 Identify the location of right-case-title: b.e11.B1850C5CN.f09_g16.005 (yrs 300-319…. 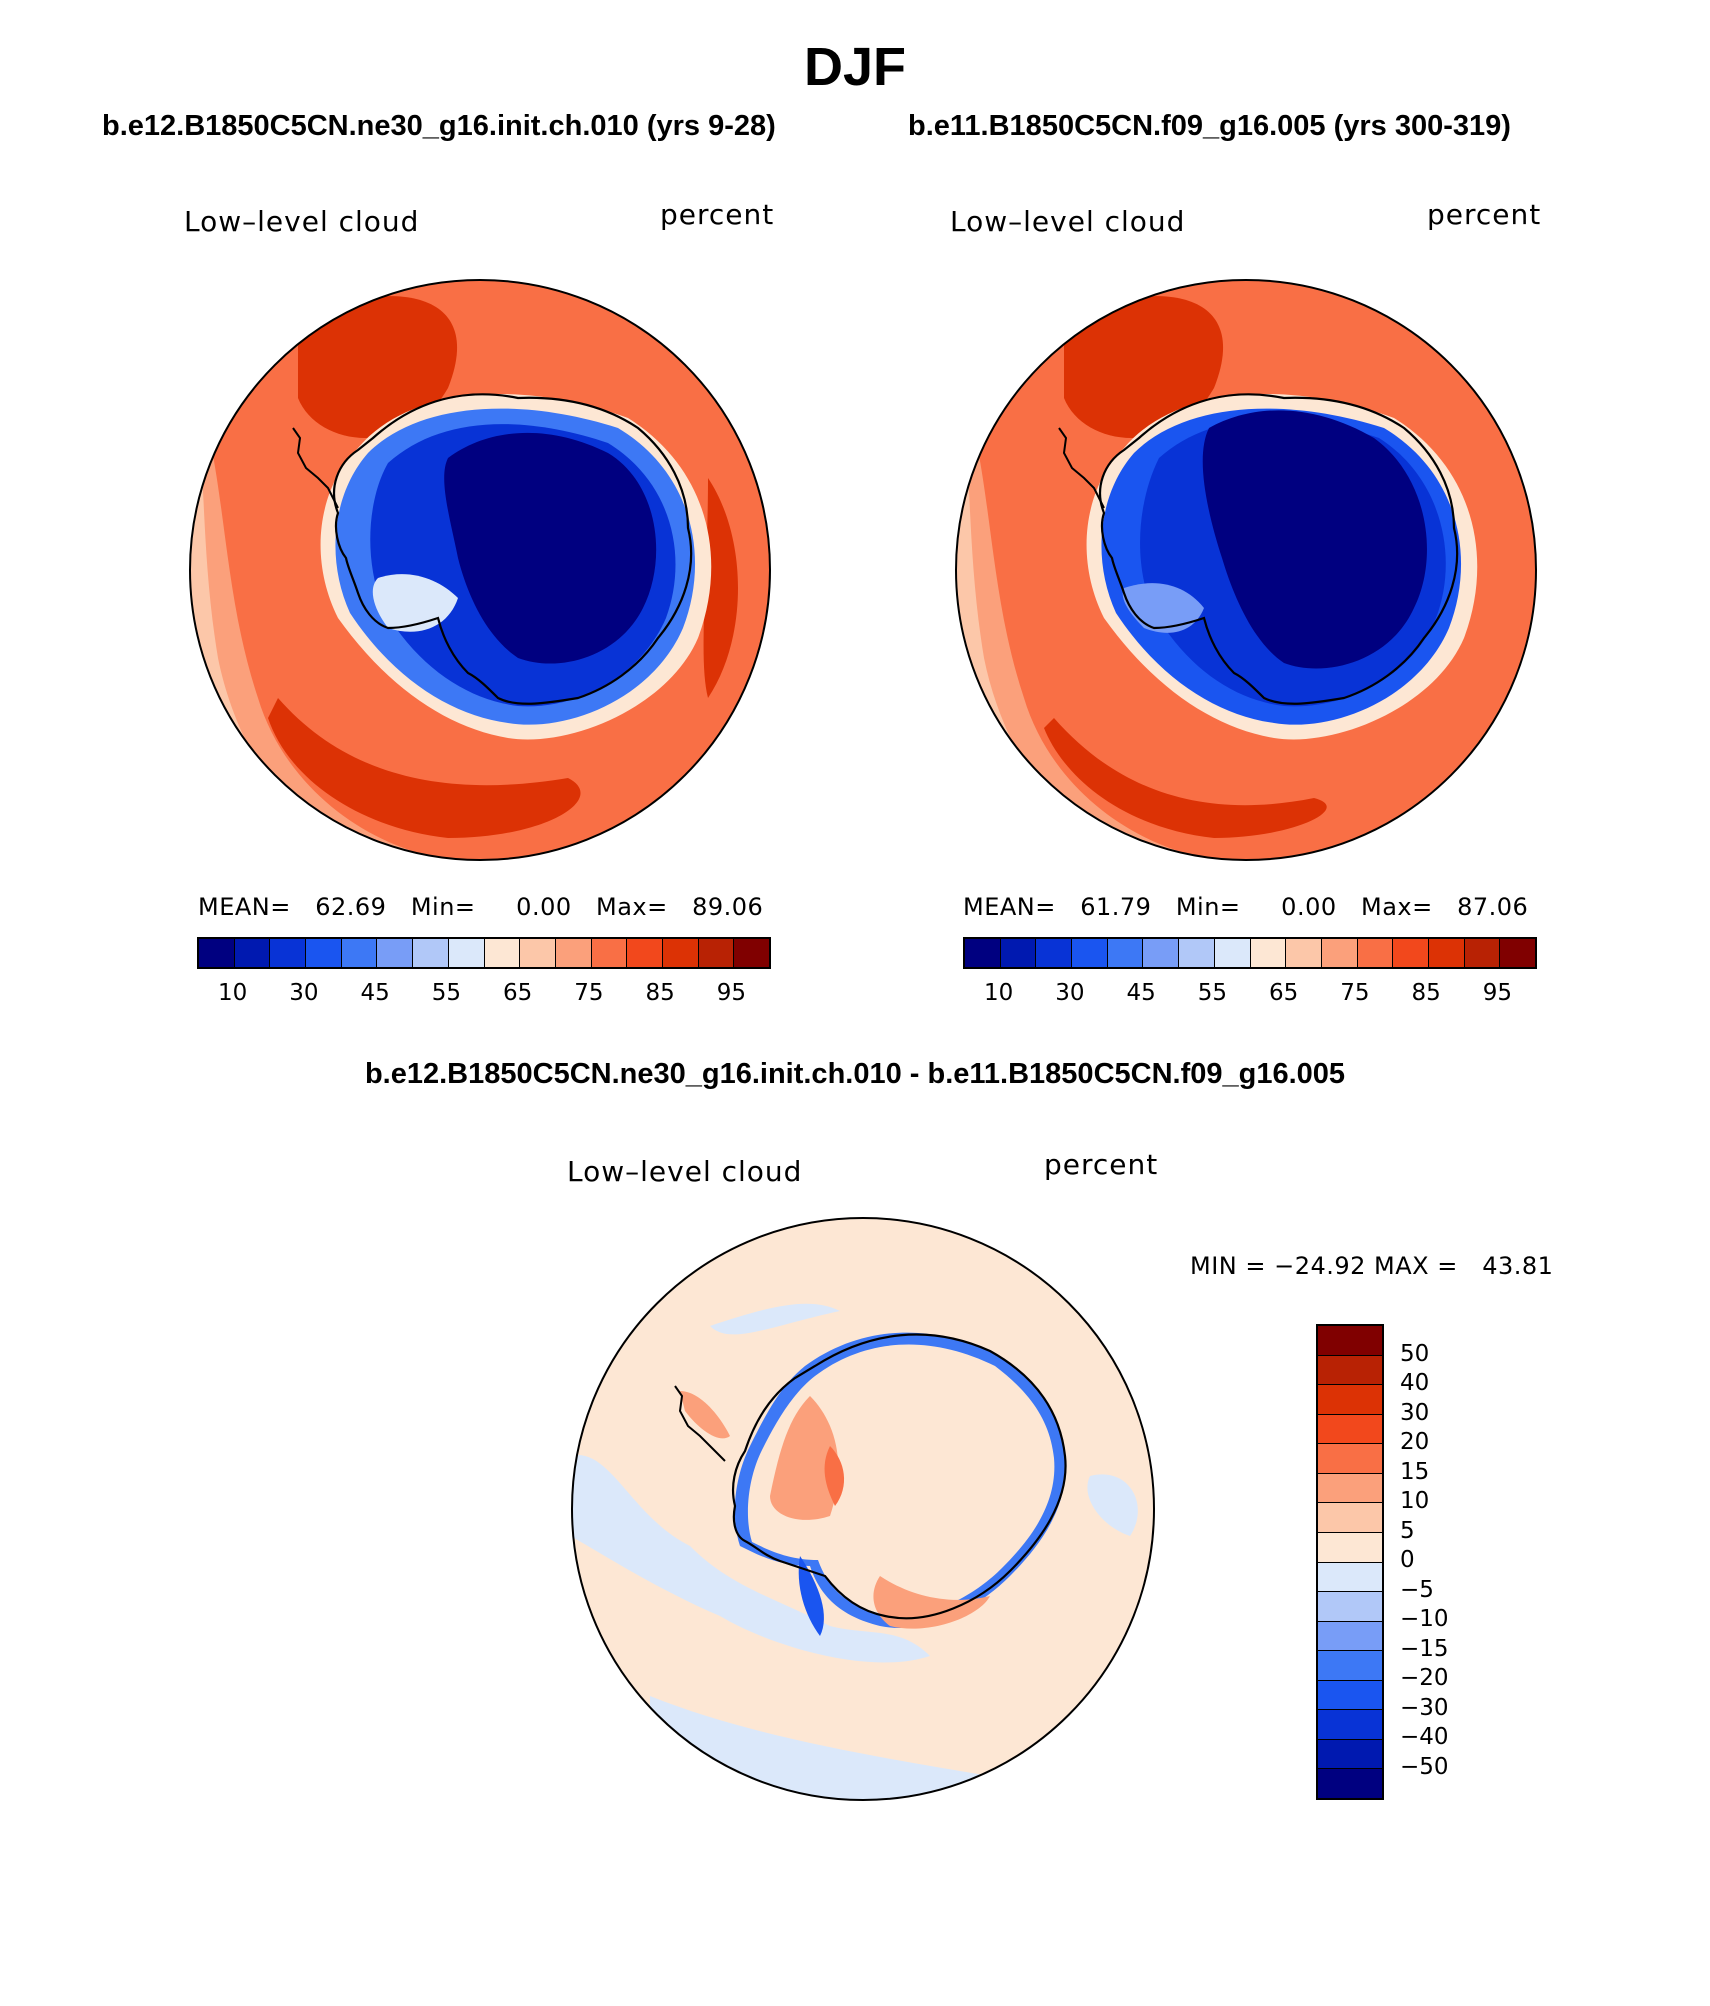
(1209, 126).